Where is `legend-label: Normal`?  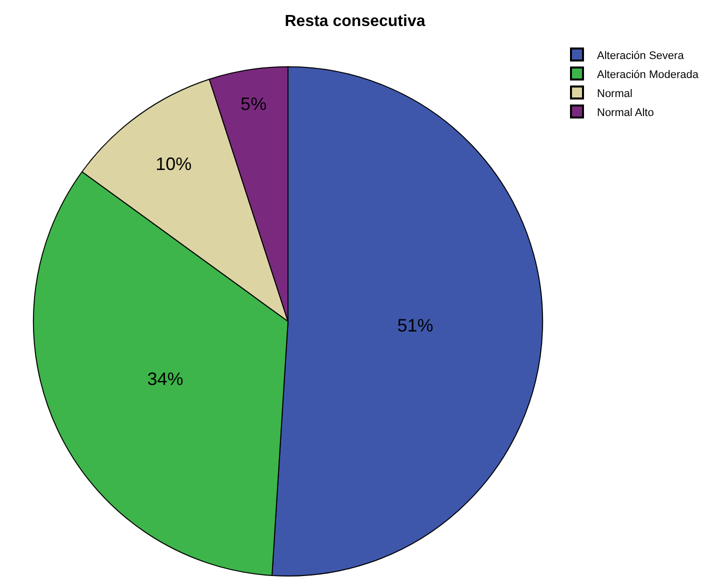
legend-label: Normal is located at coordinates (614, 94).